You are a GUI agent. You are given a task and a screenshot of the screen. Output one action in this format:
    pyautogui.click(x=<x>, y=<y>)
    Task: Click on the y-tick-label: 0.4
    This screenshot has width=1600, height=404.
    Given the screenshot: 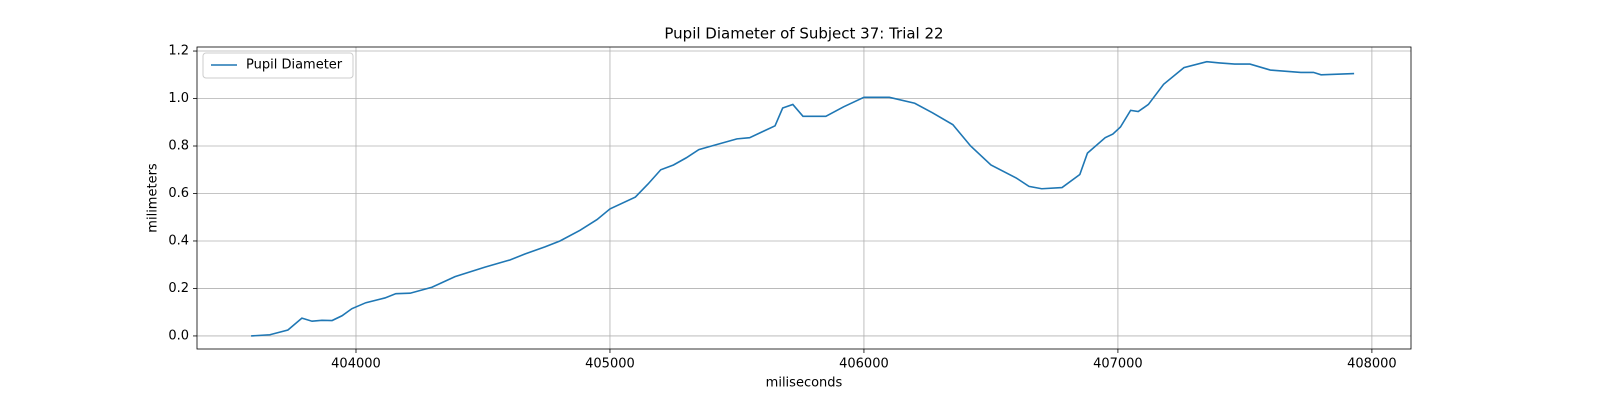 What is the action you would take?
    pyautogui.click(x=178, y=240)
    